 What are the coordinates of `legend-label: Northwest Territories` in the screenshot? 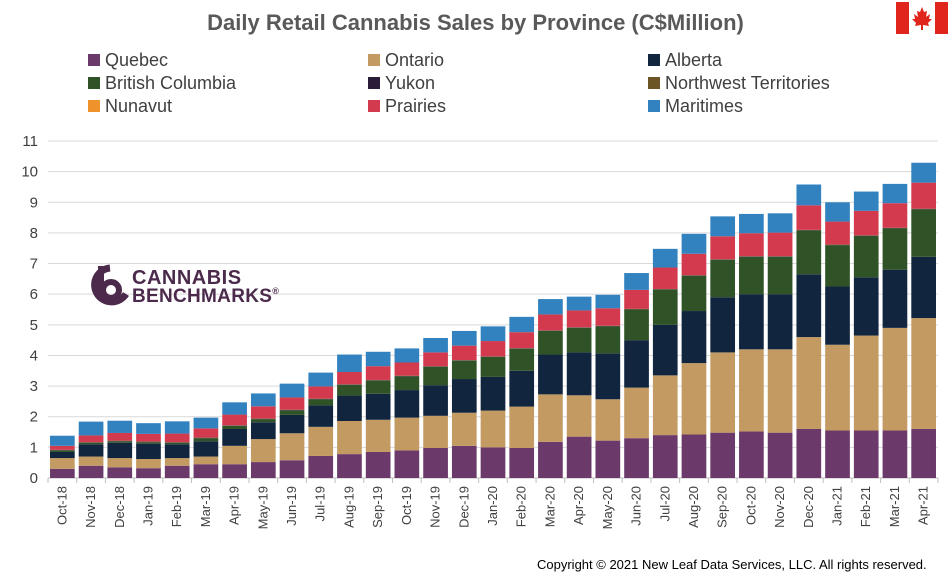 It's located at (747, 82).